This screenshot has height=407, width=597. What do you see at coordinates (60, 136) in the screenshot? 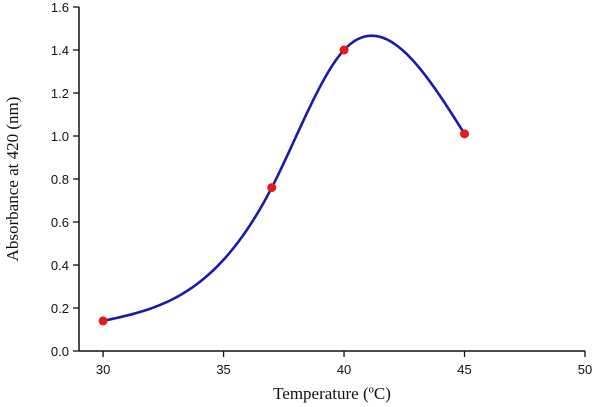
I see `y-tick-label: 1.0` at bounding box center [60, 136].